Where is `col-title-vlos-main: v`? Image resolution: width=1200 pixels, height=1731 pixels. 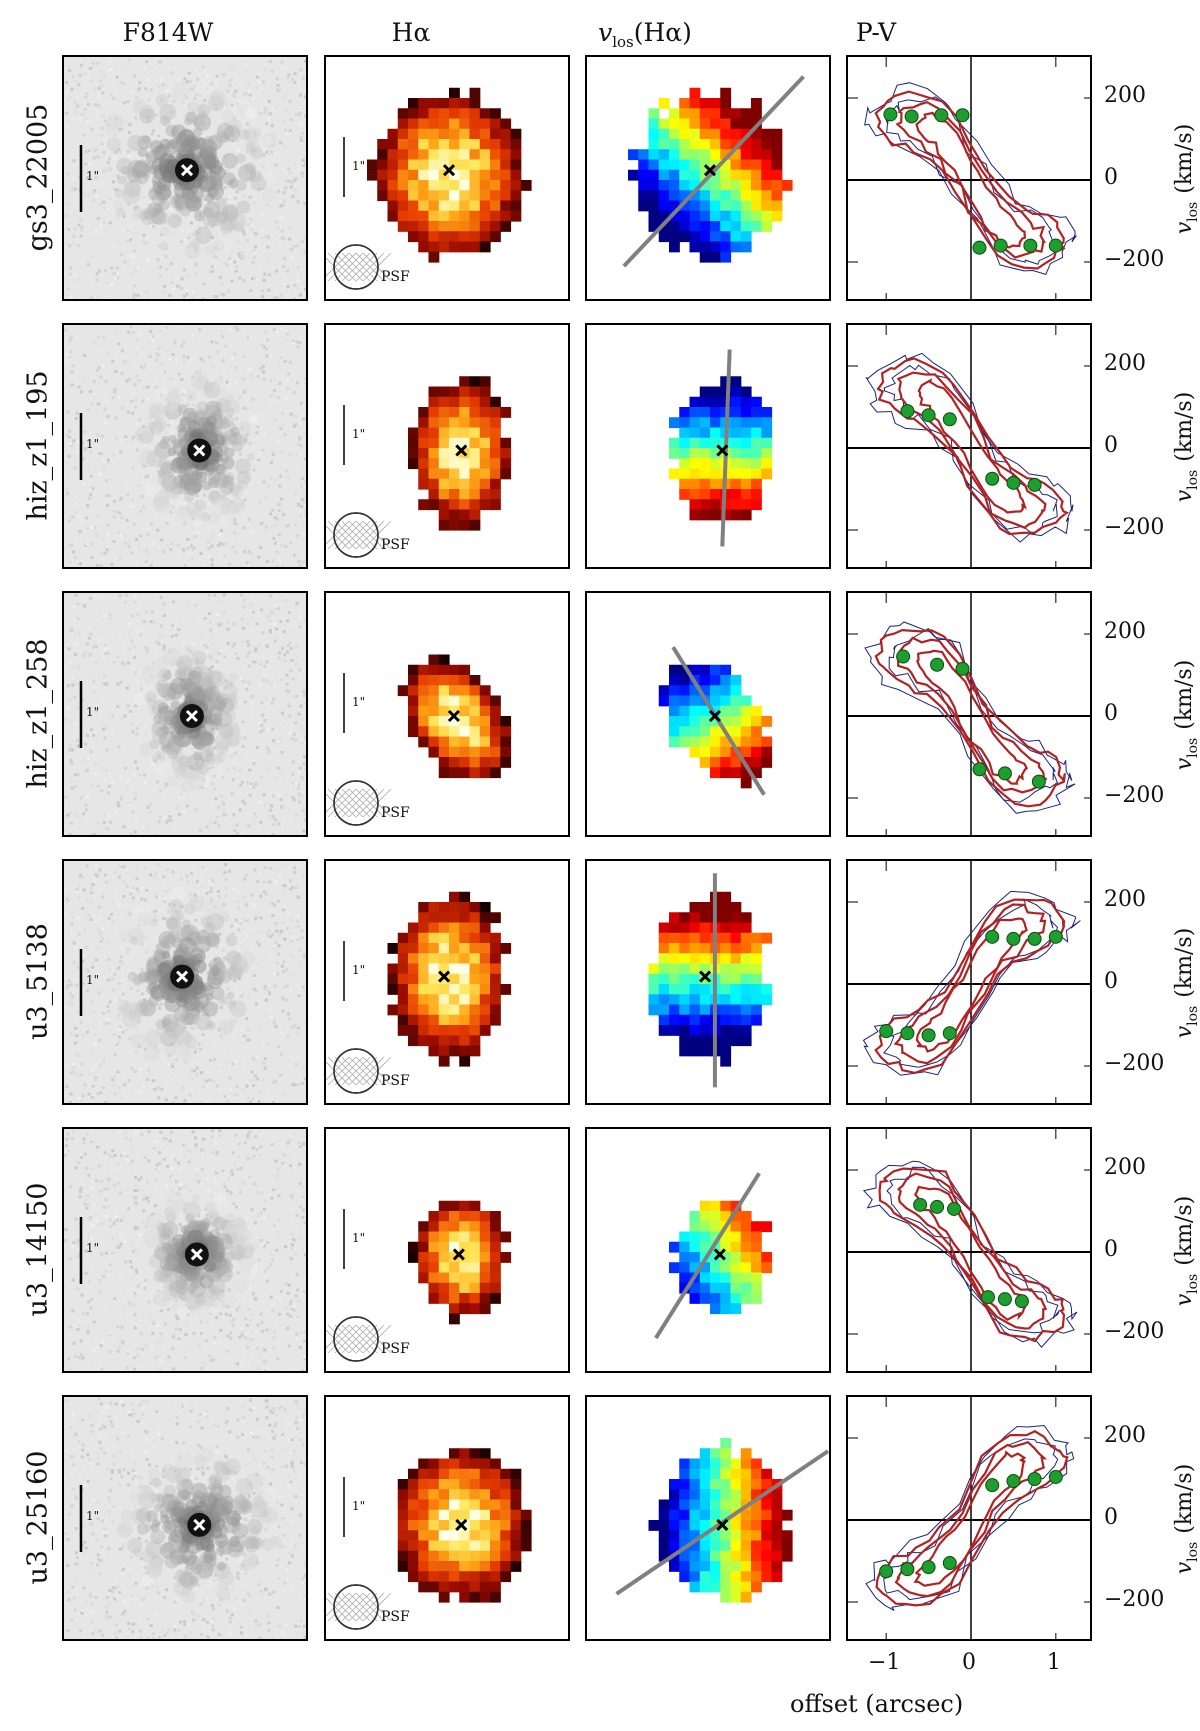
col-title-vlos-main: v is located at coordinates (605, 32).